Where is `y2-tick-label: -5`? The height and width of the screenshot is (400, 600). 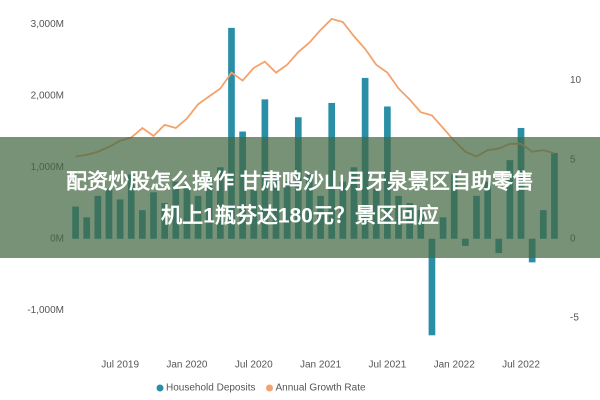 y2-tick-label: -5 is located at coordinates (574, 317).